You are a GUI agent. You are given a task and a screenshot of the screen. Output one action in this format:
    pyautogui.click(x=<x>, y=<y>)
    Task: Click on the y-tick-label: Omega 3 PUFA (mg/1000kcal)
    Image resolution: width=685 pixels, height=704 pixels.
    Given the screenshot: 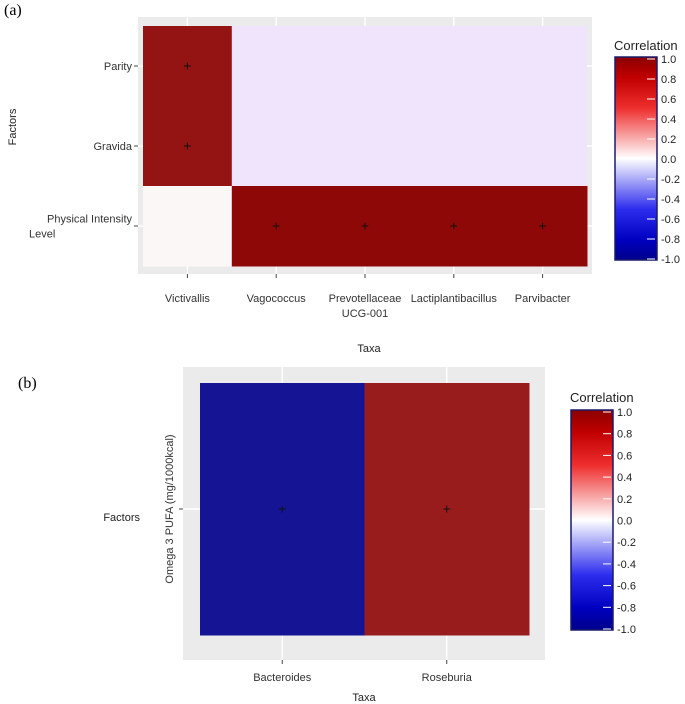 What is the action you would take?
    pyautogui.click(x=170, y=508)
    